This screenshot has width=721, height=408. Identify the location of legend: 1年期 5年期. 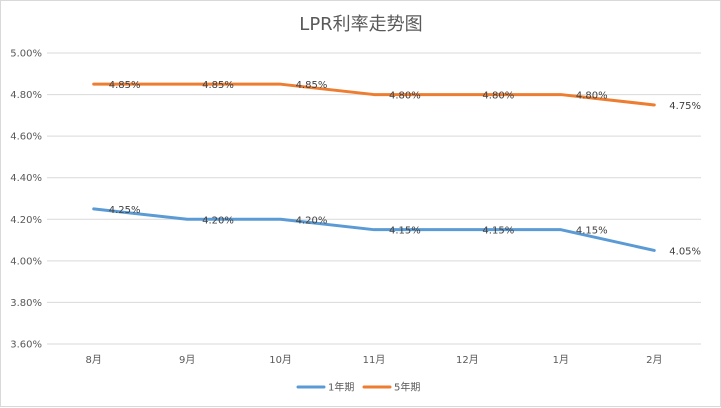
(358, 387).